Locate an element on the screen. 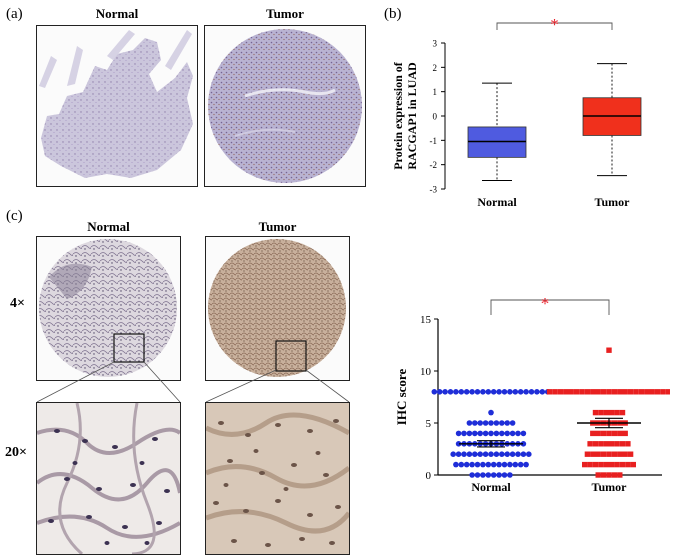  panel-c-normal-20x-image is located at coordinates (108, 478).